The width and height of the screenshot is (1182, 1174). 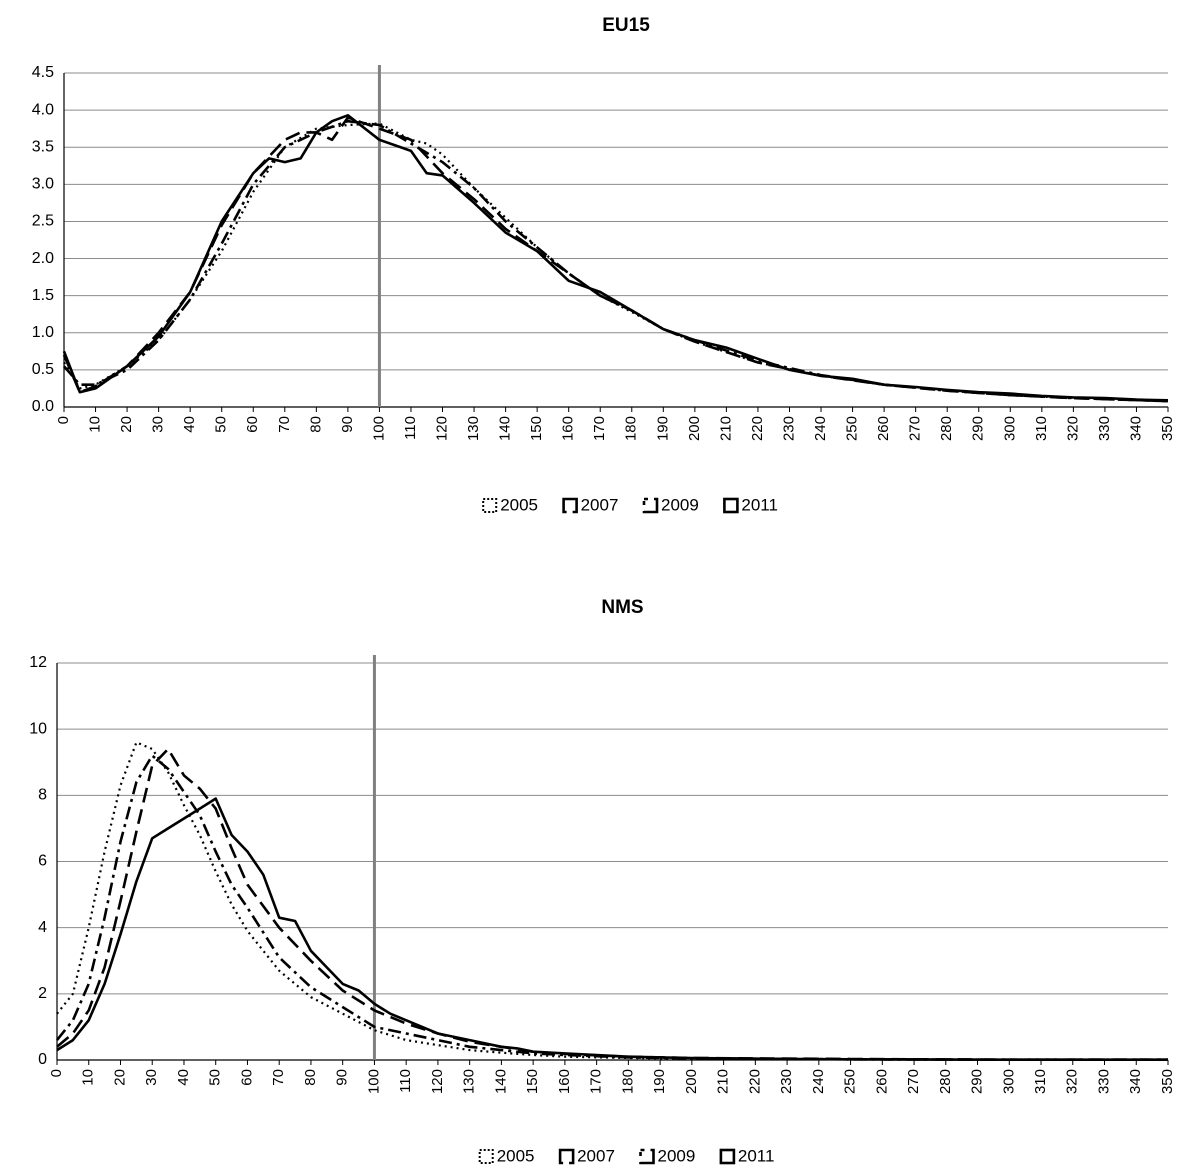 What do you see at coordinates (42, 993) in the screenshot?
I see `y-tick-label: 2` at bounding box center [42, 993].